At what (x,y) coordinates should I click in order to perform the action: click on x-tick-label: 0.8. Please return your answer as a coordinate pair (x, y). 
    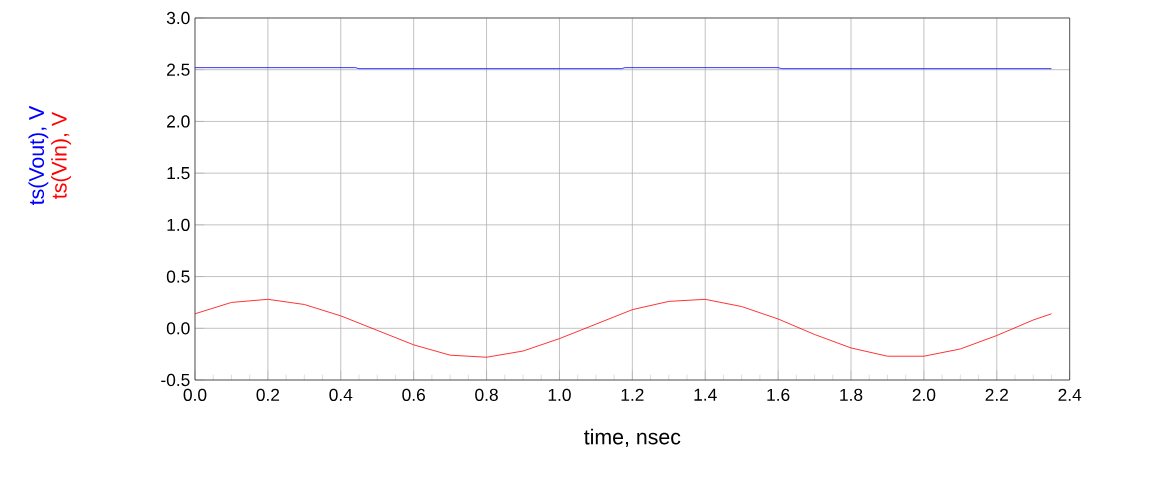
    Looking at the image, I should click on (486, 394).